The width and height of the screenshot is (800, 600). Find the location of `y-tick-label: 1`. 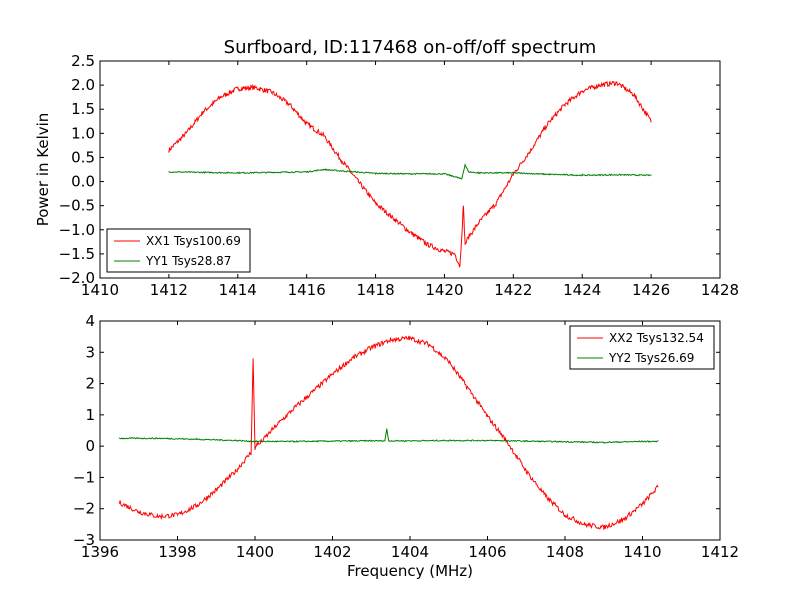

y-tick-label: 1 is located at coordinates (90, 415).